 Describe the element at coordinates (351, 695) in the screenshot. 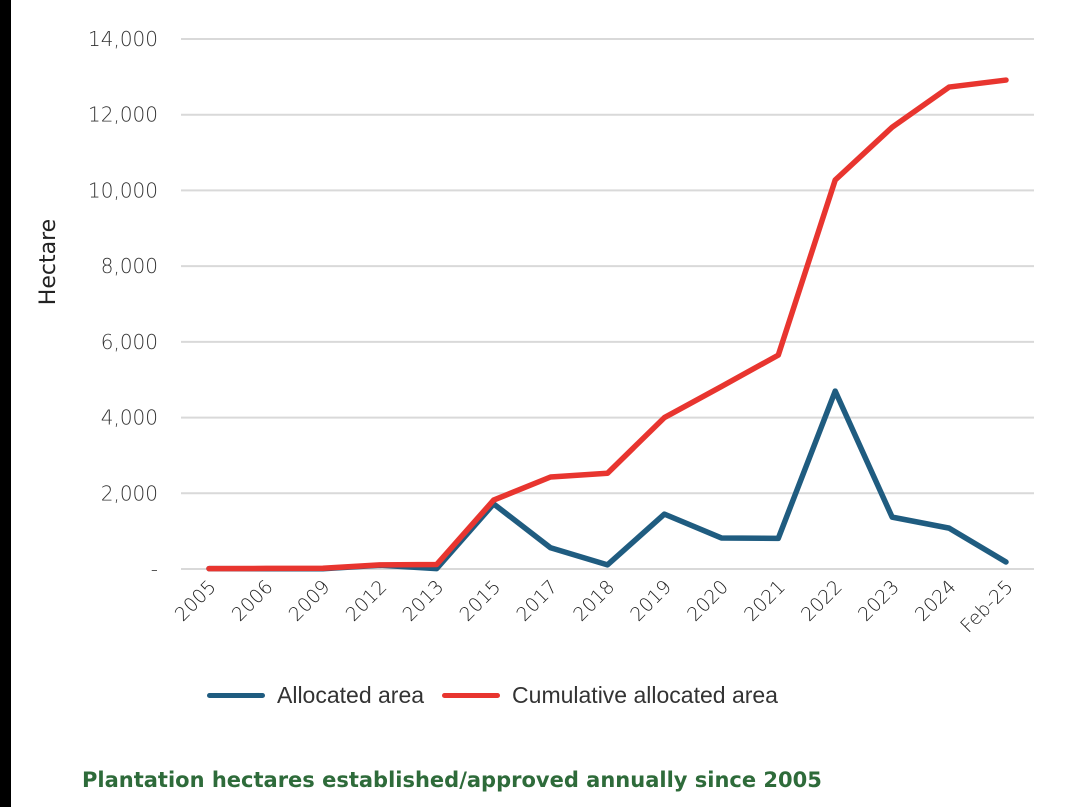

I see `legend-label-allocated: Allocated area` at that location.